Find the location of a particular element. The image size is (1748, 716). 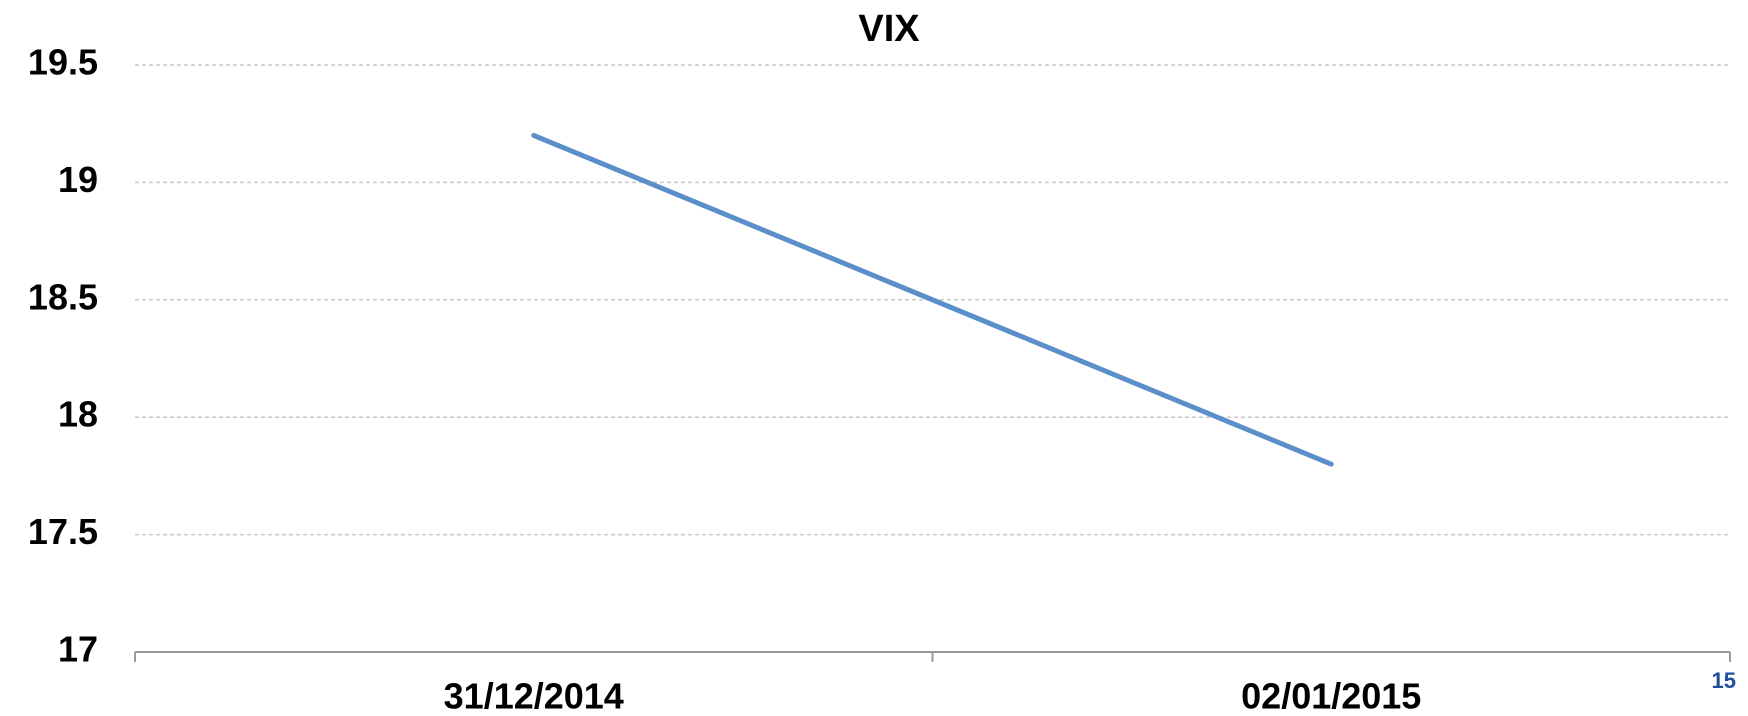

y-tick-label: 17 is located at coordinates (78, 649).